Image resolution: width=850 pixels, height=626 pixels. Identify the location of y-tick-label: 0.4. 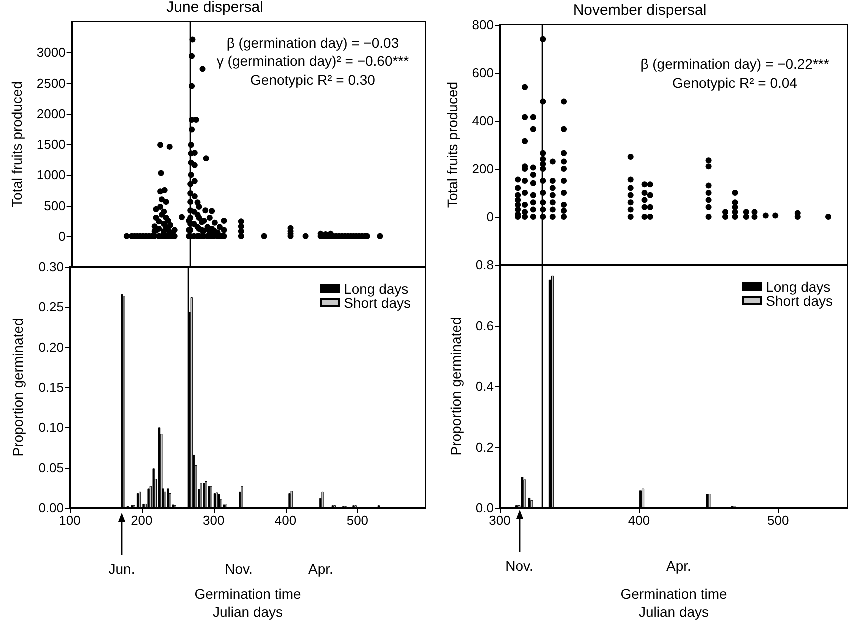
(485, 386).